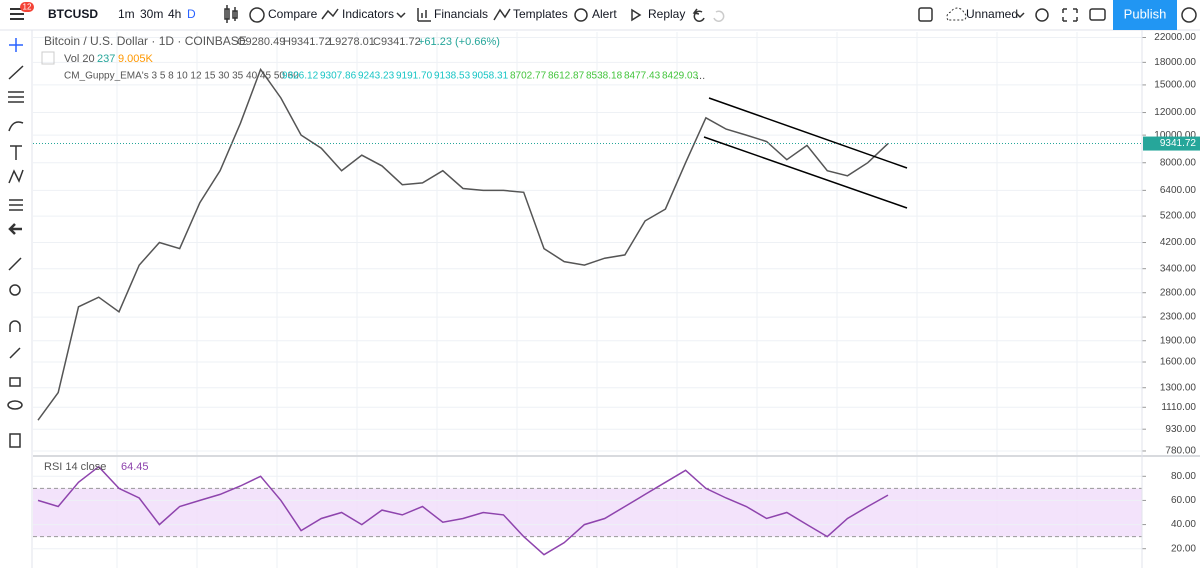 This screenshot has height=573, width=1200. Describe the element at coordinates (1178, 190) in the screenshot. I see `y-tick-label: 6400.00` at that location.